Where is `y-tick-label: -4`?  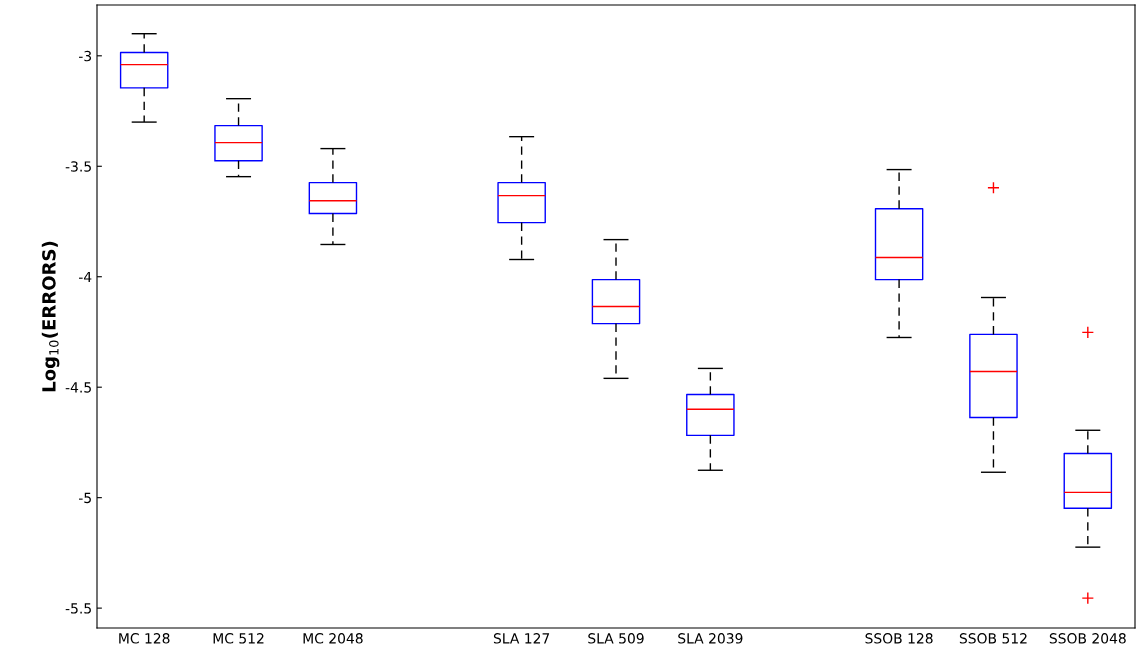 y-tick-label: -4 is located at coordinates (85, 277).